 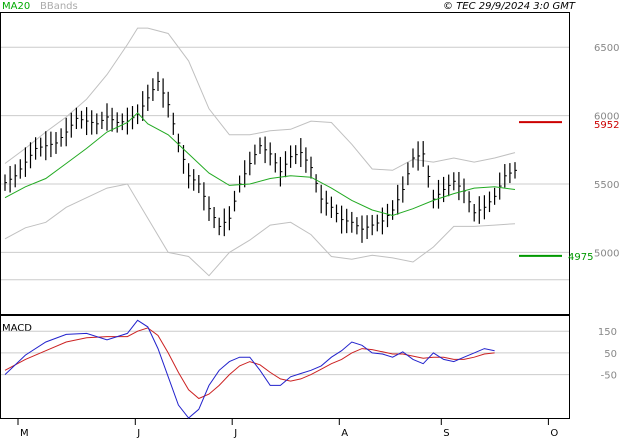 I want to click on macd-tick-label: 50, so click(x=610, y=354).